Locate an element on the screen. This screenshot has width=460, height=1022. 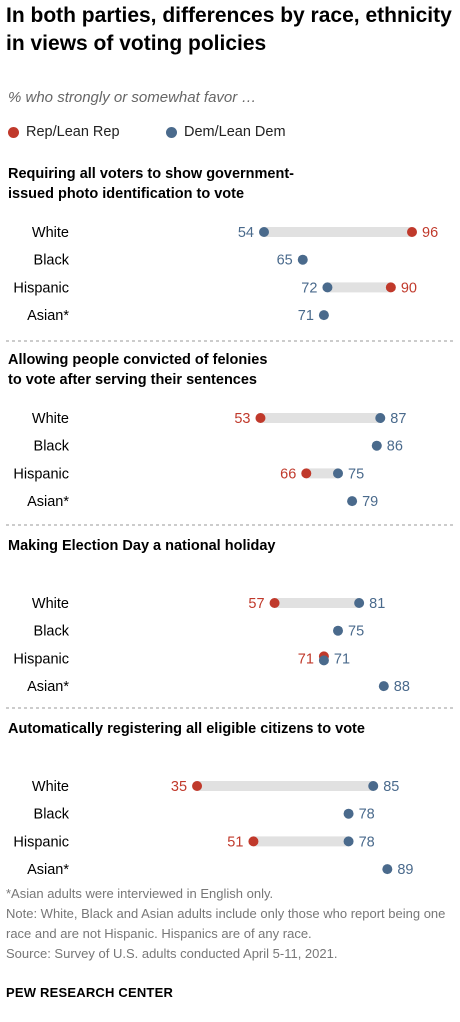
rep-legend-label: Rep/Lean Rep is located at coordinates (73, 132).